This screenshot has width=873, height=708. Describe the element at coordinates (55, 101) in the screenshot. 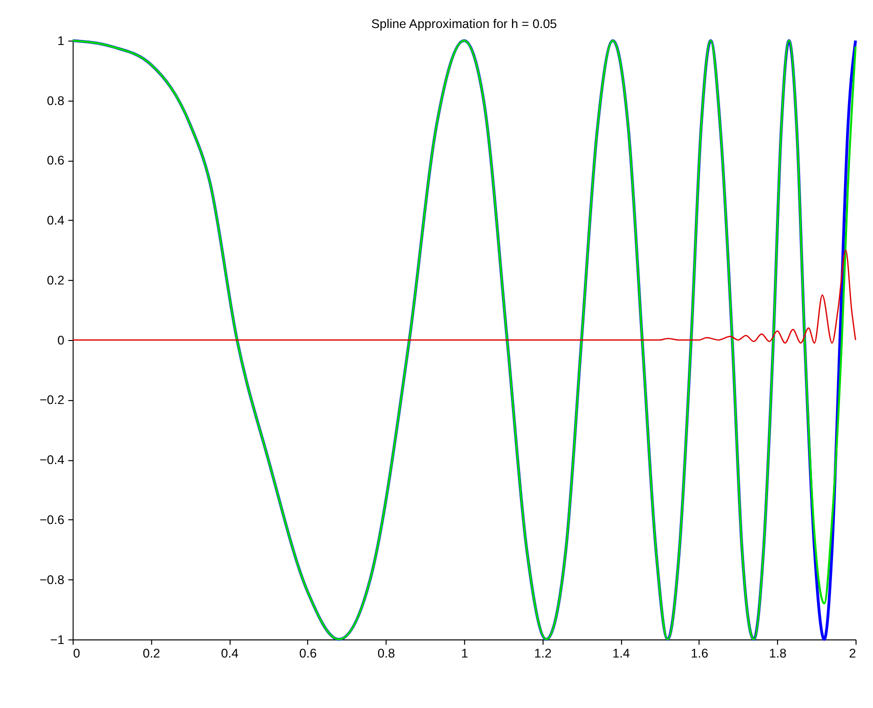

I see `y-tick-label: 0.8` at that location.